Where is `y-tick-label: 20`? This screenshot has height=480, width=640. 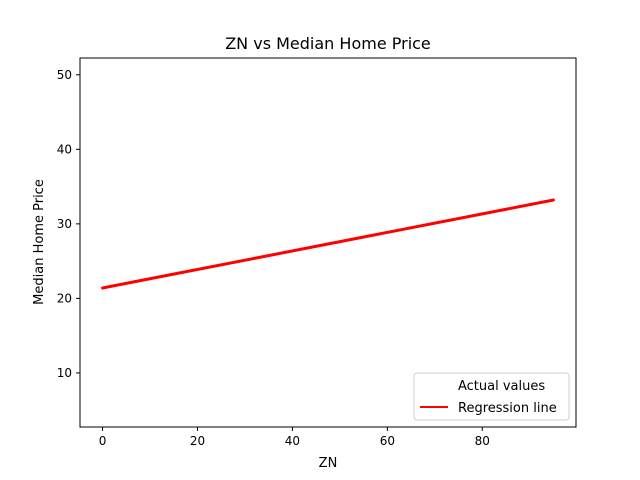 y-tick-label: 20 is located at coordinates (64, 298).